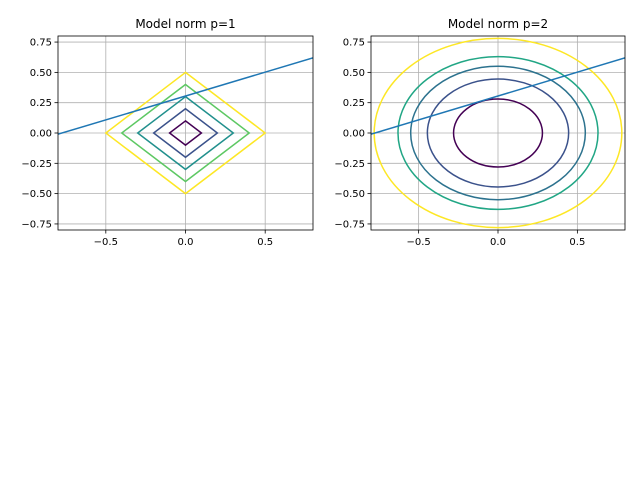  I want to click on subplot-title: Model norm p=2, so click(498, 24).